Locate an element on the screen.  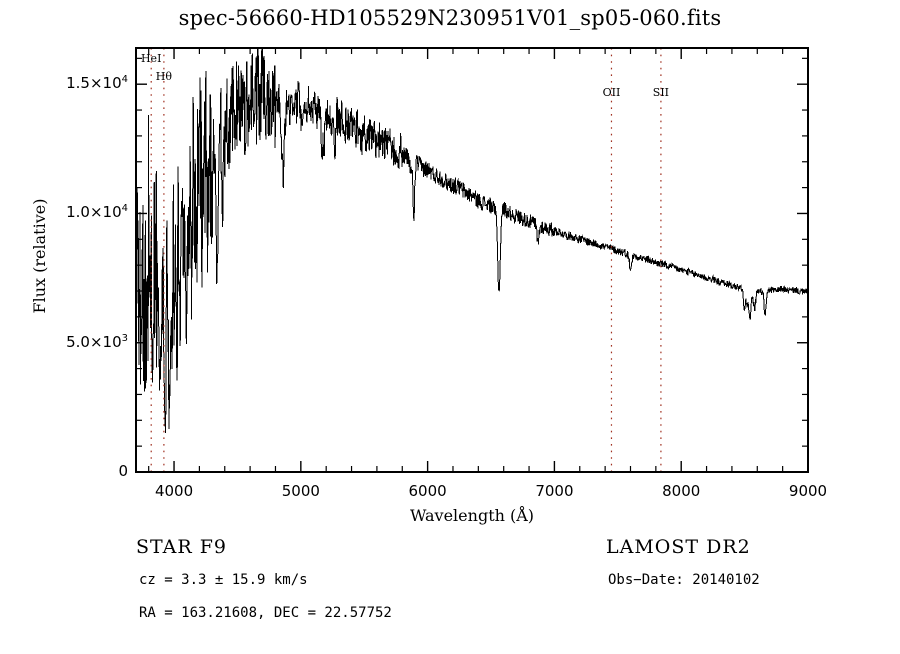
footer-coordinates: RA = 163.21608, DEC = 22.57752 is located at coordinates (265, 613).